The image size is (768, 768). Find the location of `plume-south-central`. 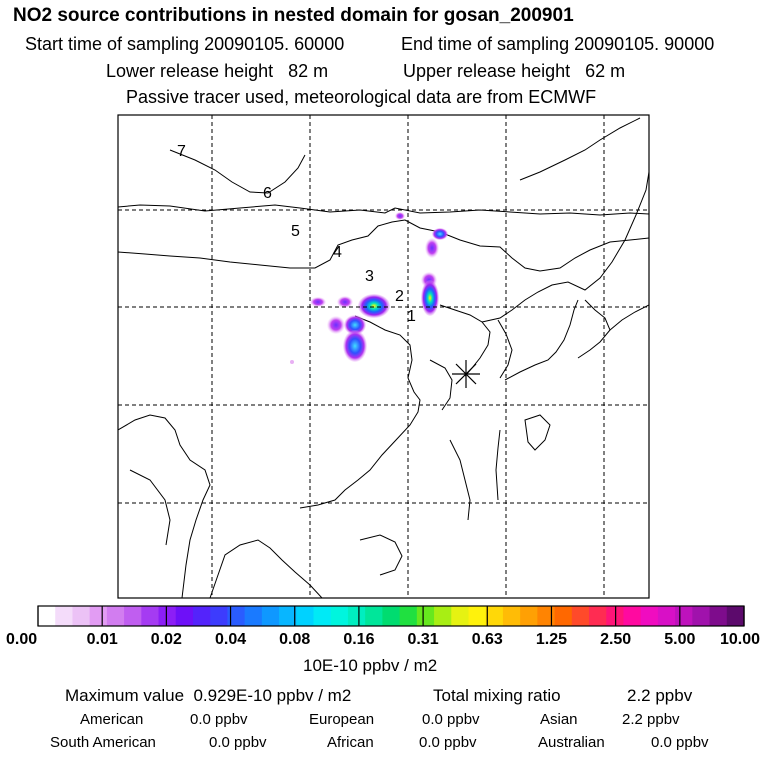

plume-south-central is located at coordinates (355, 325).